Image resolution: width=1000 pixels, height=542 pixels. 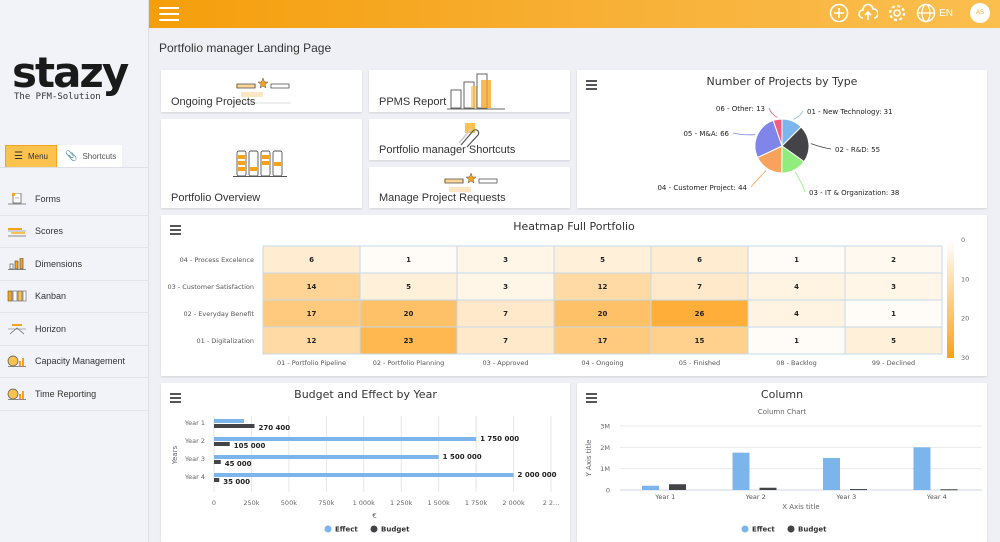 What do you see at coordinates (245, 48) in the screenshot?
I see `page-title: Portfolio manager Landing Page` at bounding box center [245, 48].